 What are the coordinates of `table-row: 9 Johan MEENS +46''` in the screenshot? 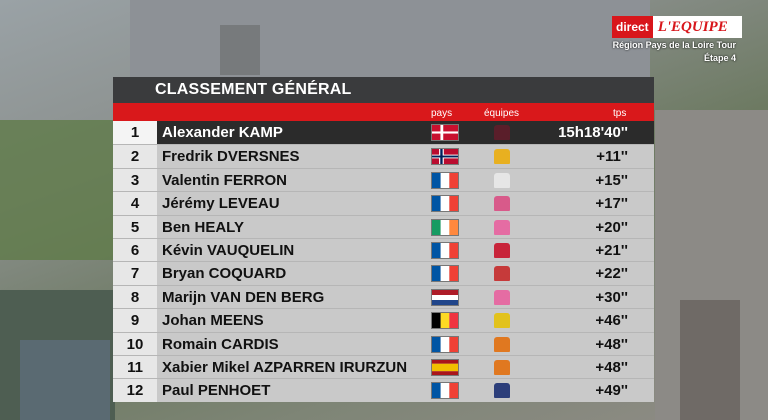 It's located at (383, 320).